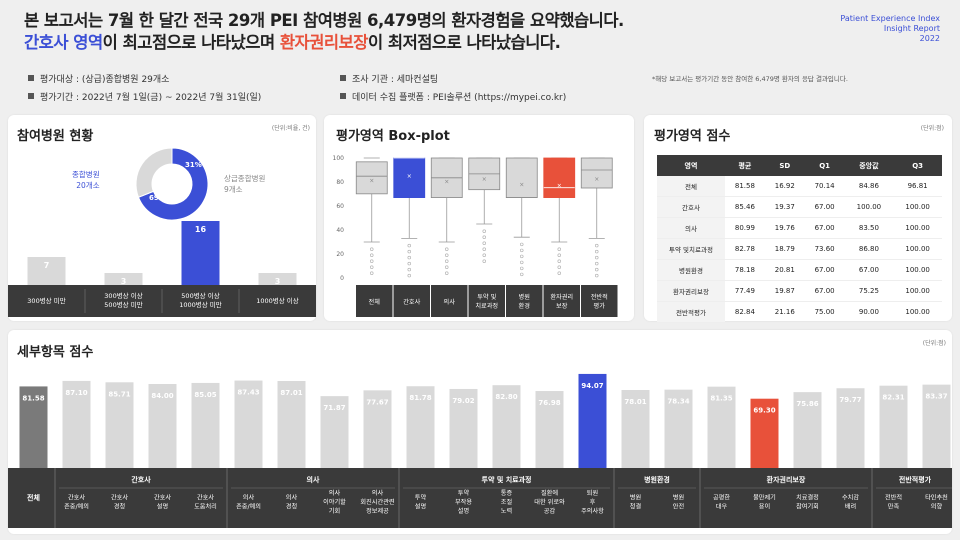 The image size is (960, 540). What do you see at coordinates (291, 393) in the screenshot?
I see `detail-bar-label: 87.01` at bounding box center [291, 393].